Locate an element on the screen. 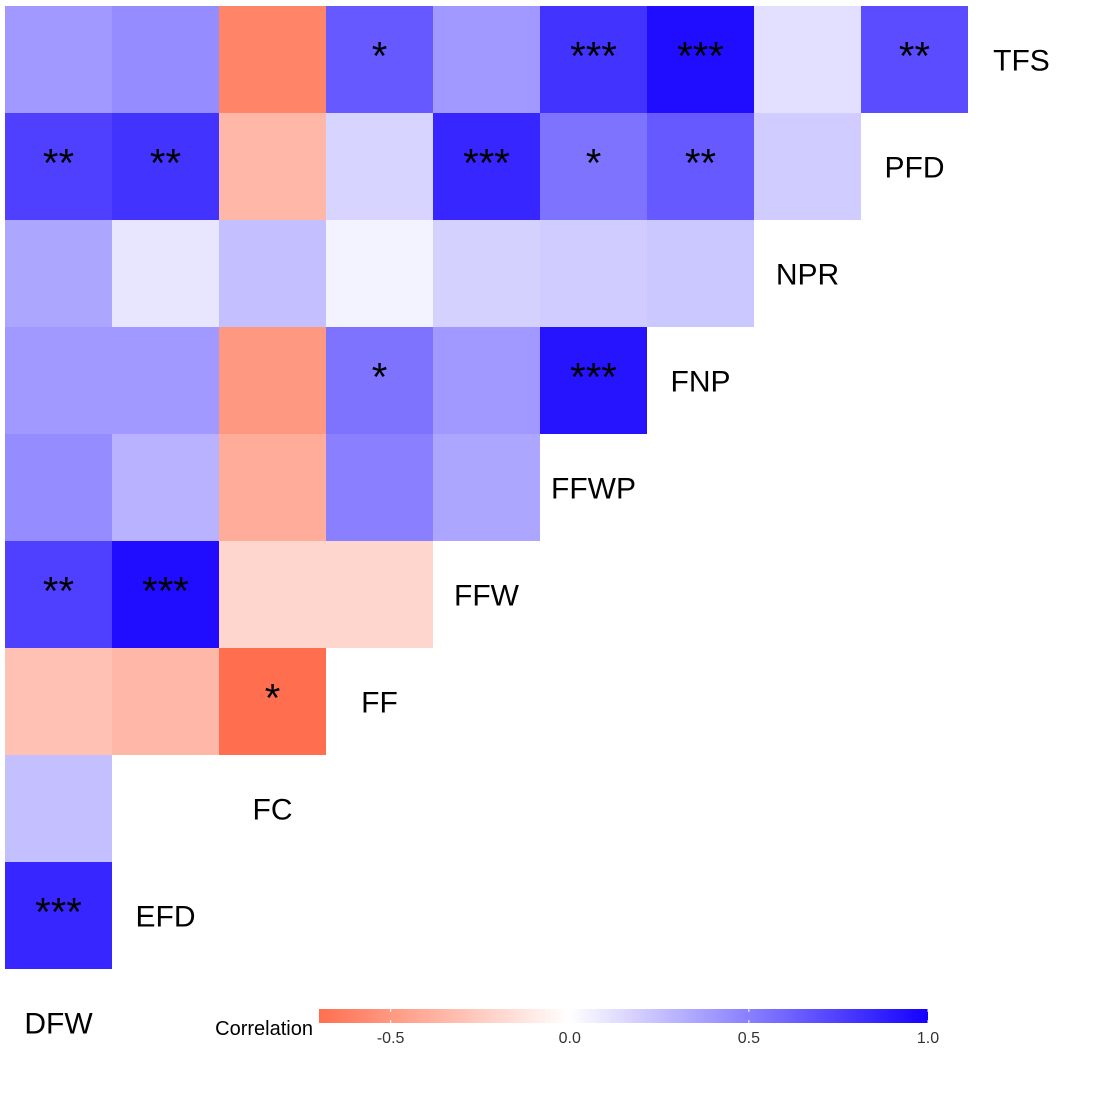 The height and width of the screenshot is (1094, 1096). heatmap-cell-tfs-ffwp is located at coordinates (593, 59).